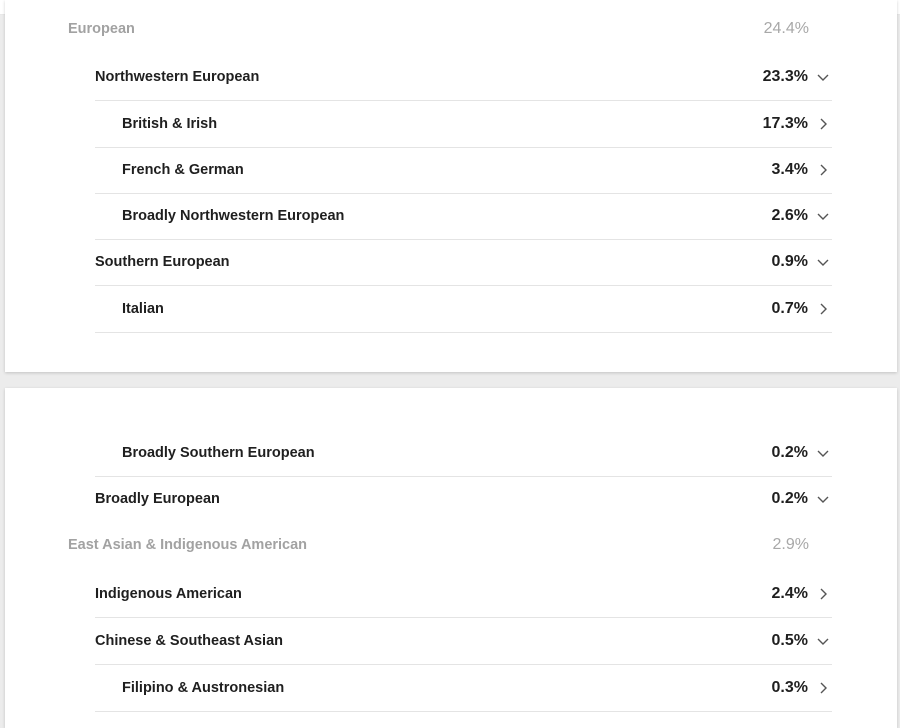  What do you see at coordinates (790, 544) in the screenshot?
I see `region-percent: 2.9%` at bounding box center [790, 544].